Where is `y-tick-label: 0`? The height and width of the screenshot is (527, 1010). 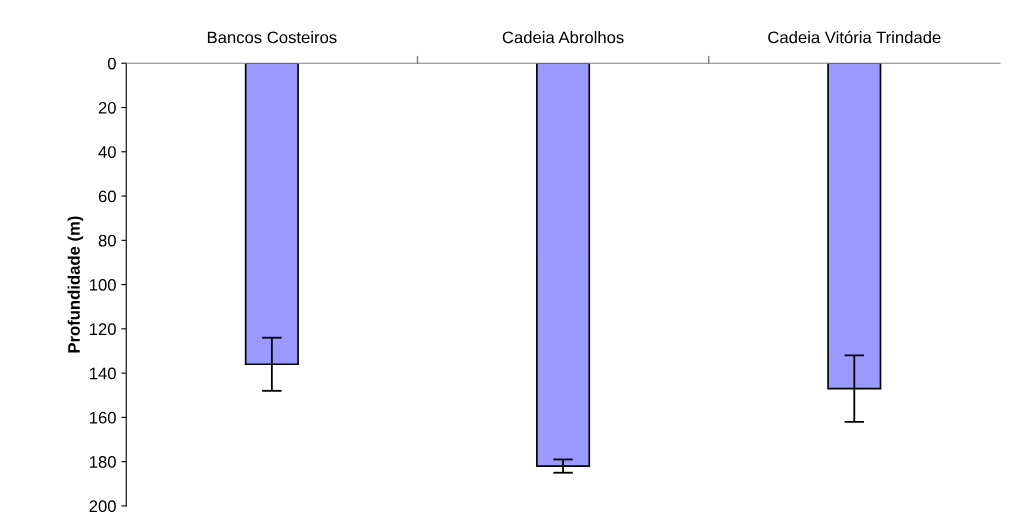 y-tick-label: 0 is located at coordinates (111, 63).